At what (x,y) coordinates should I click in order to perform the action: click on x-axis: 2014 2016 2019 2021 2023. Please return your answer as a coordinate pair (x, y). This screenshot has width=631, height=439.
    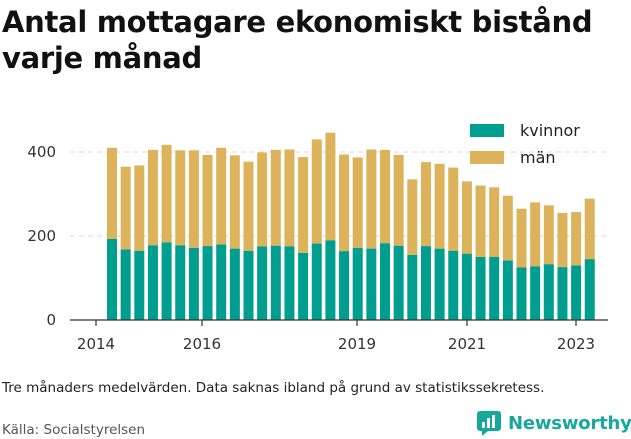
    Looking at the image, I should click on (339, 336).